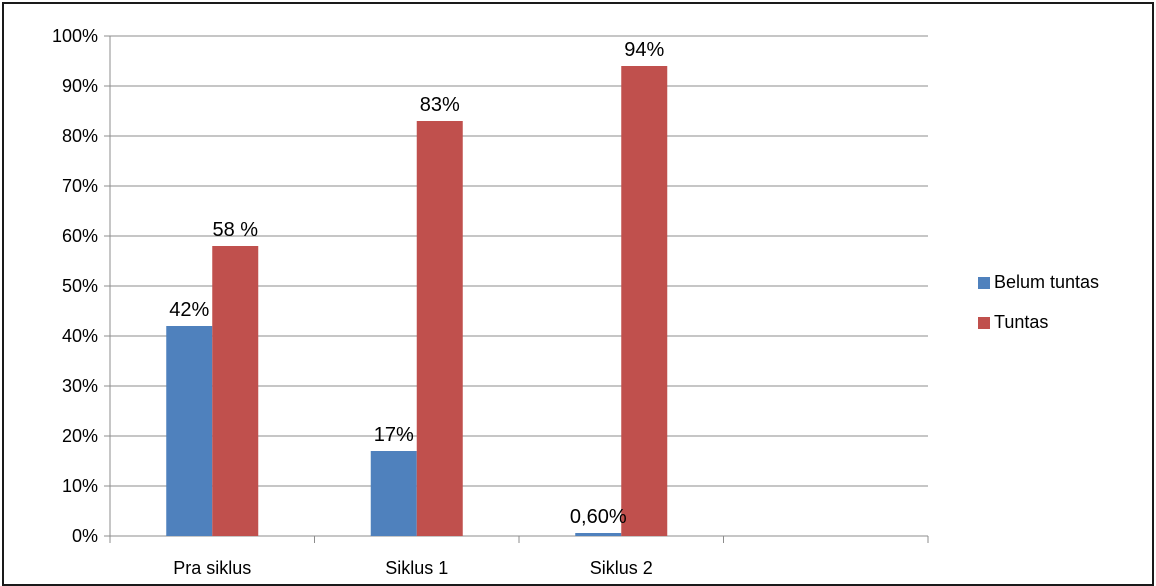 This screenshot has width=1156, height=586. I want to click on y-tick-label: 10%, so click(80, 486).